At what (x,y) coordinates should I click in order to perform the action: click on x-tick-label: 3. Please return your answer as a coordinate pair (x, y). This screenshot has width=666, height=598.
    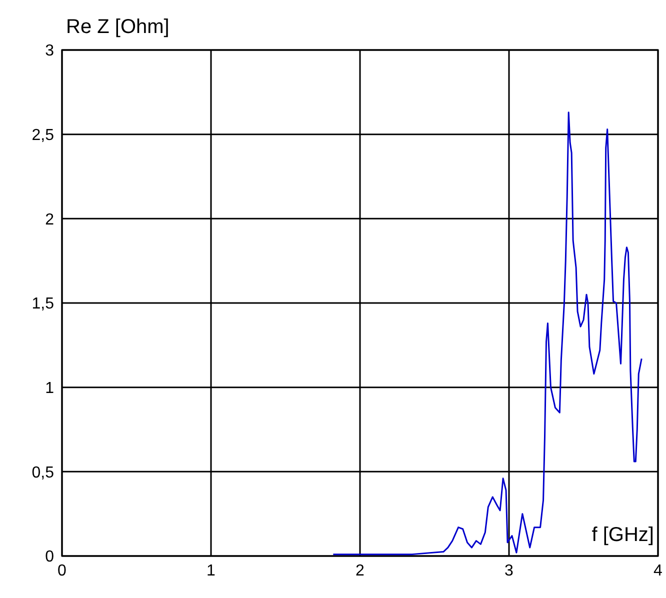
    Looking at the image, I should click on (509, 571).